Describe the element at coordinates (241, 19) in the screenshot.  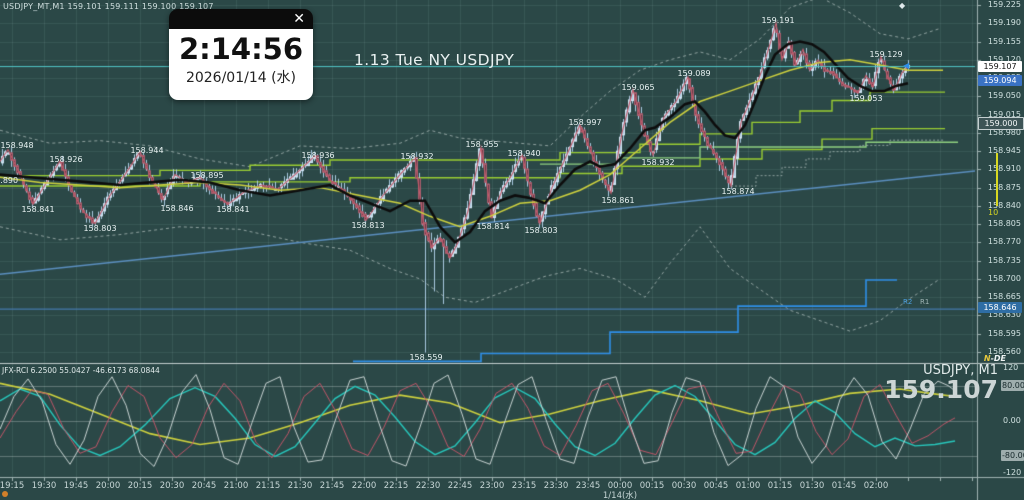
I see `clock-titlebar: ✕` at that location.